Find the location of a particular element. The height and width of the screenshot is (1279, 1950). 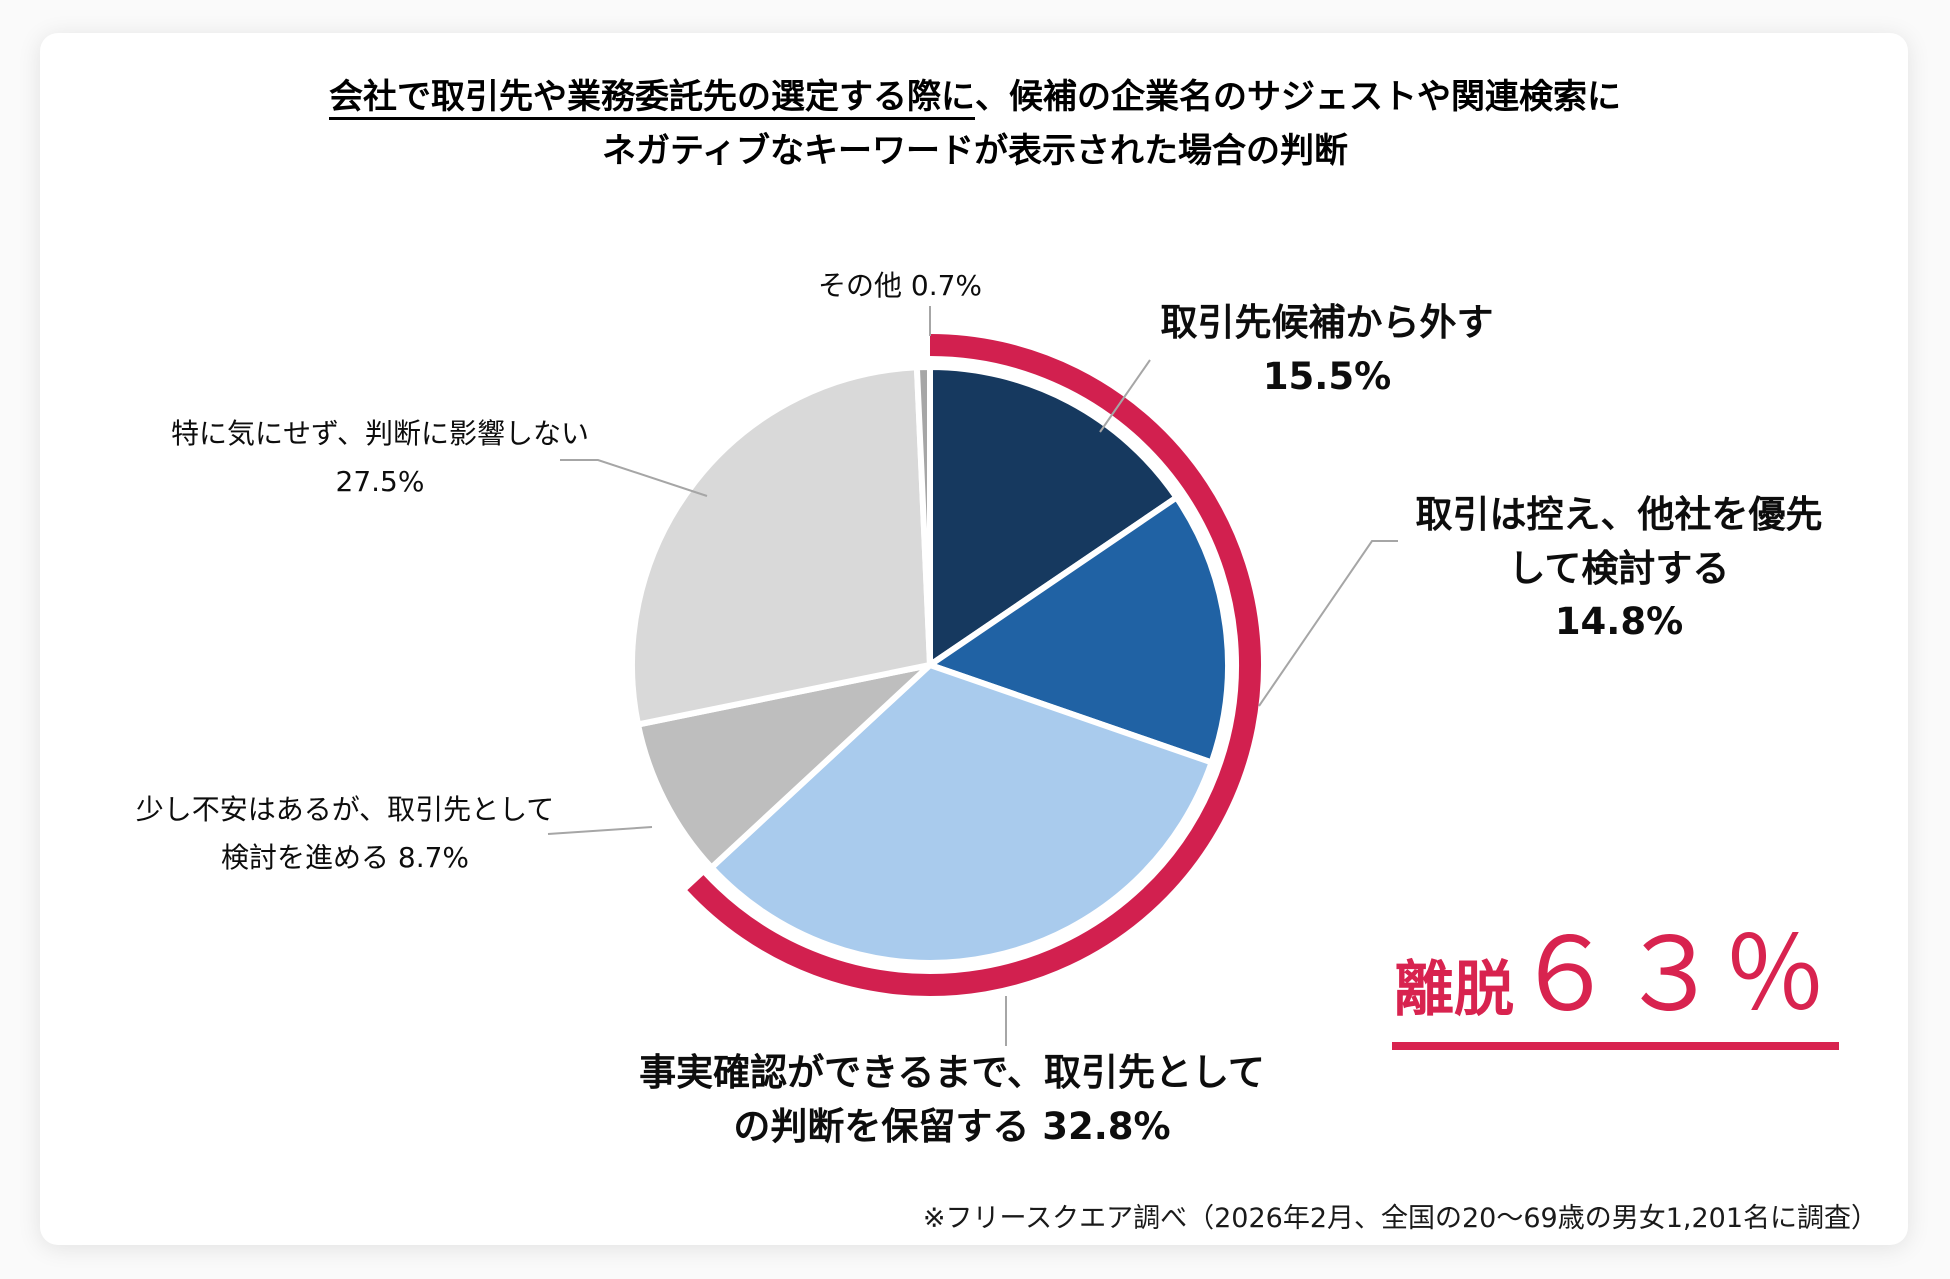

callout-remove-candidate-value: 15.5% is located at coordinates (1327, 376).